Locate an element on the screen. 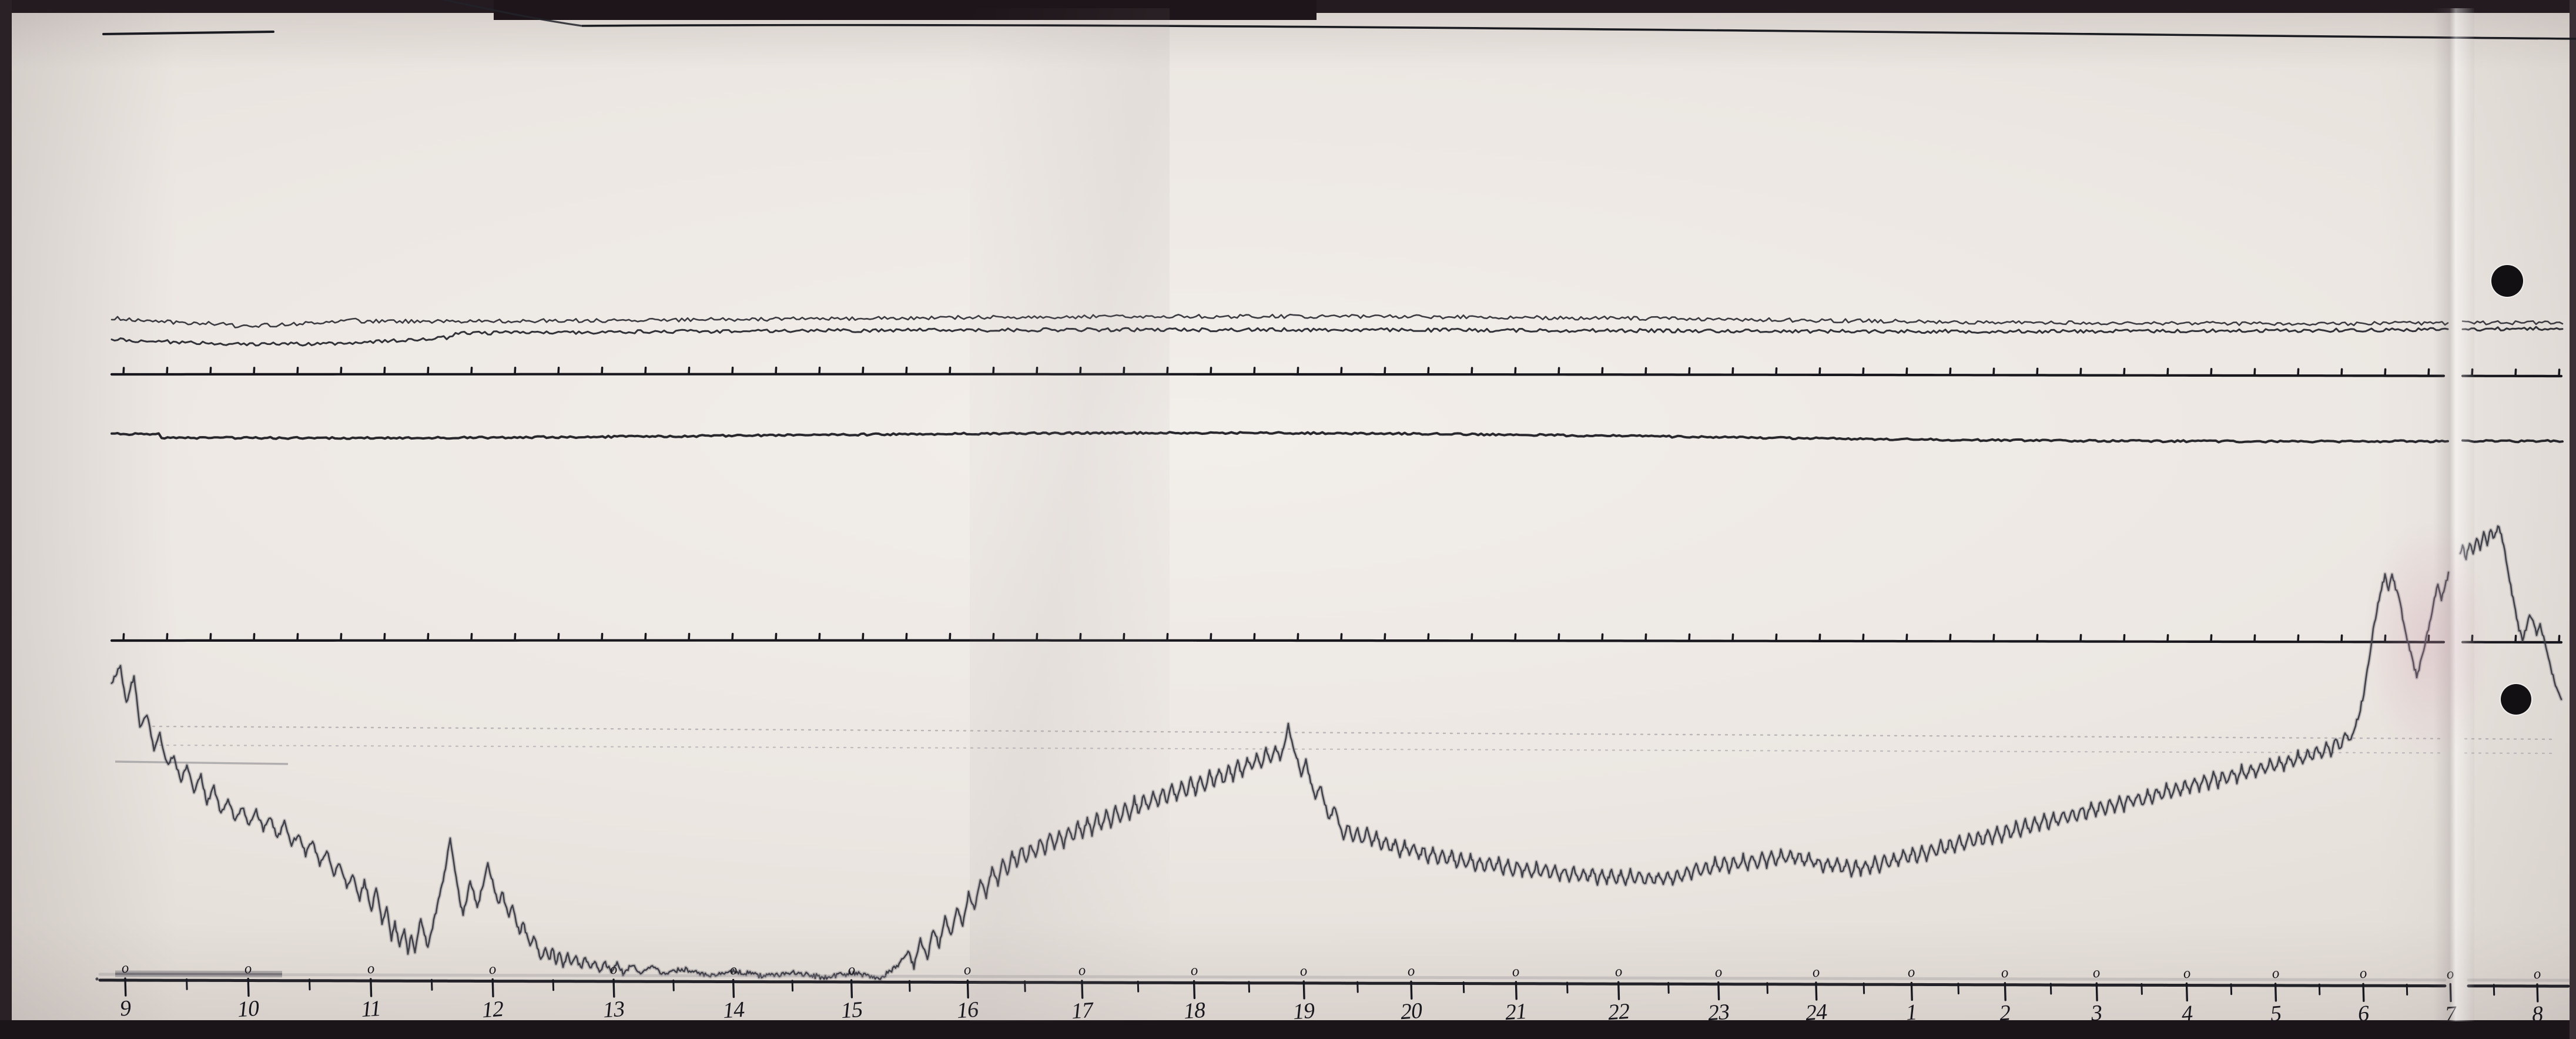  axis-tick-label: 1 is located at coordinates (1911, 1013).